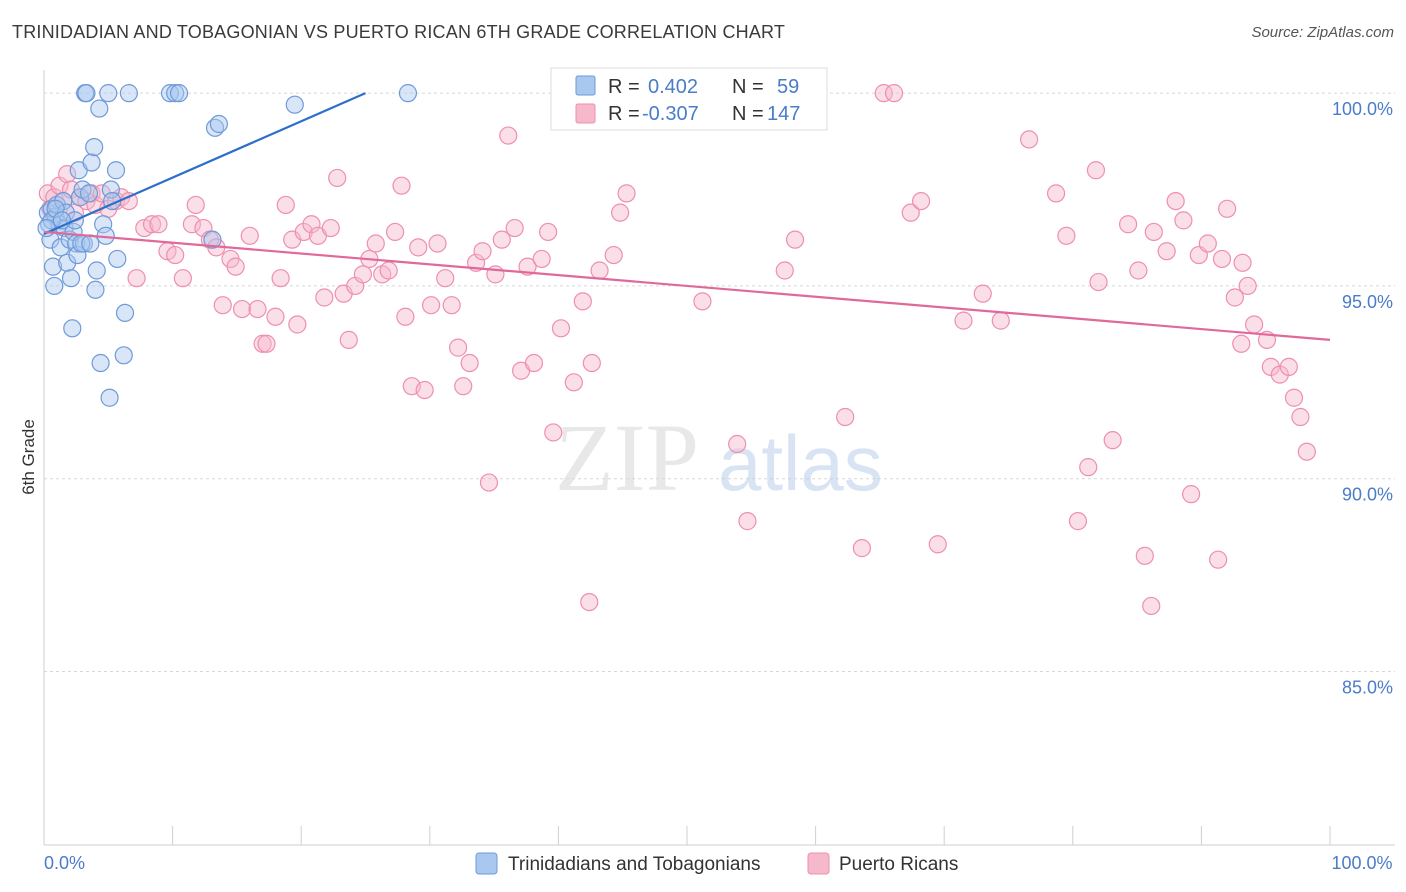 The image size is (1406, 892). I want to click on stats-r-value-2: -0.307, so click(670, 114).